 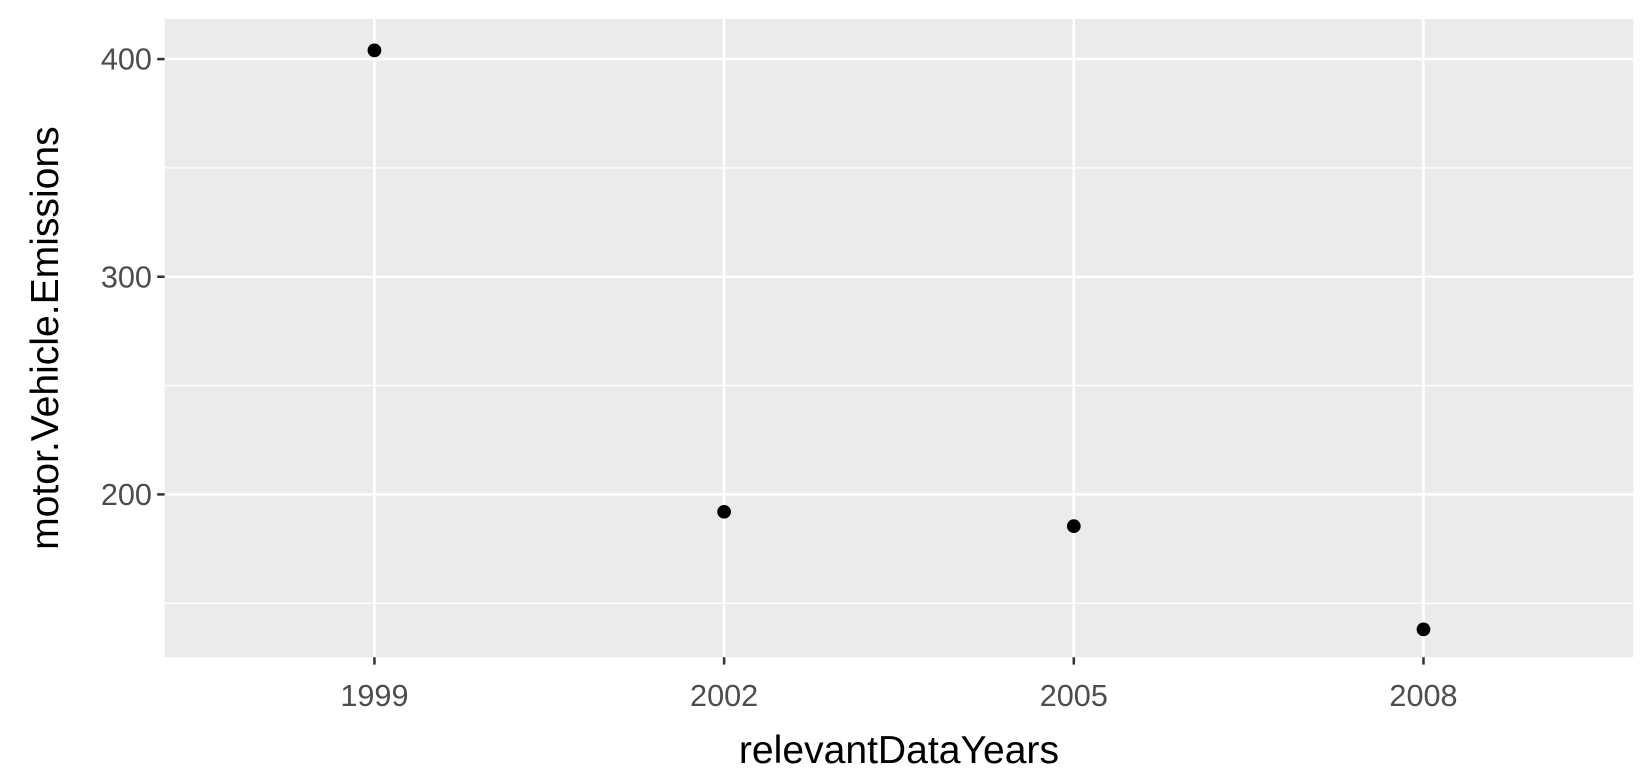 I want to click on x-tick-label: 2005, so click(x=1074, y=696).